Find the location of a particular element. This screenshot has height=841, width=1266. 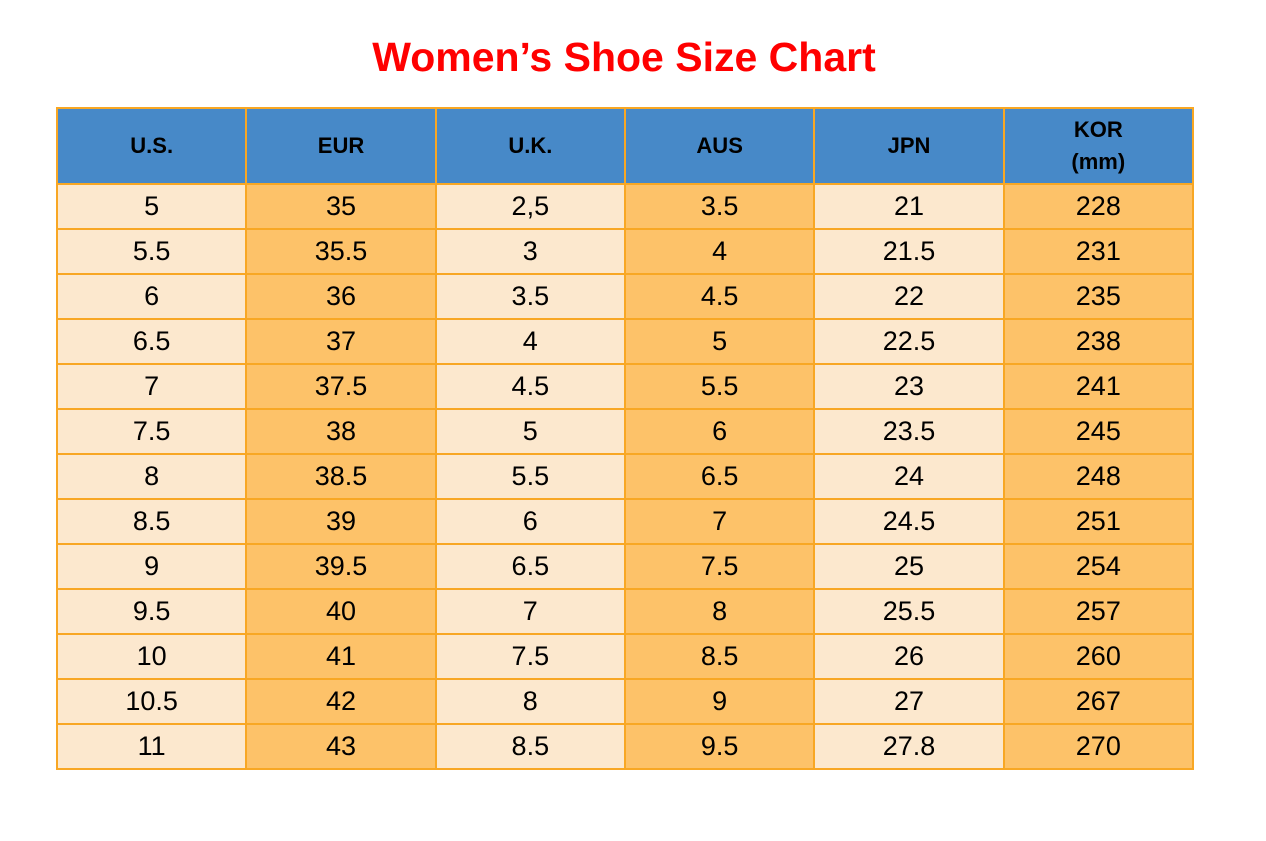

table-row: 7.5 38 5 6 23.5 245 is located at coordinates (625, 431).